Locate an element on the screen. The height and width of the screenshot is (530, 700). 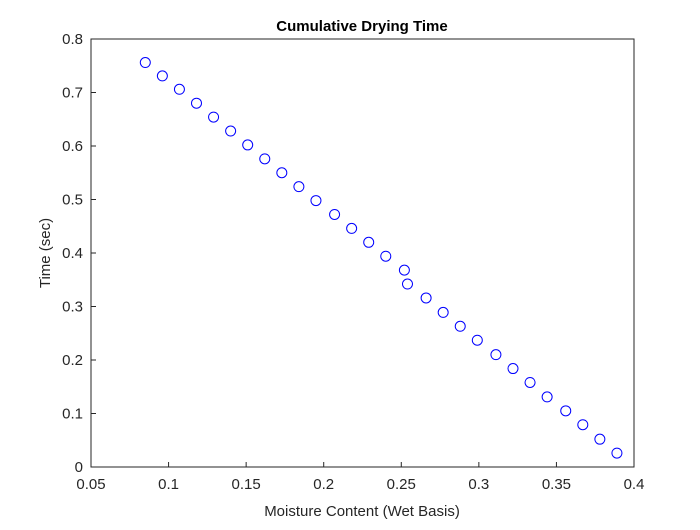
x-tick-label: 0.15 is located at coordinates (246, 484).